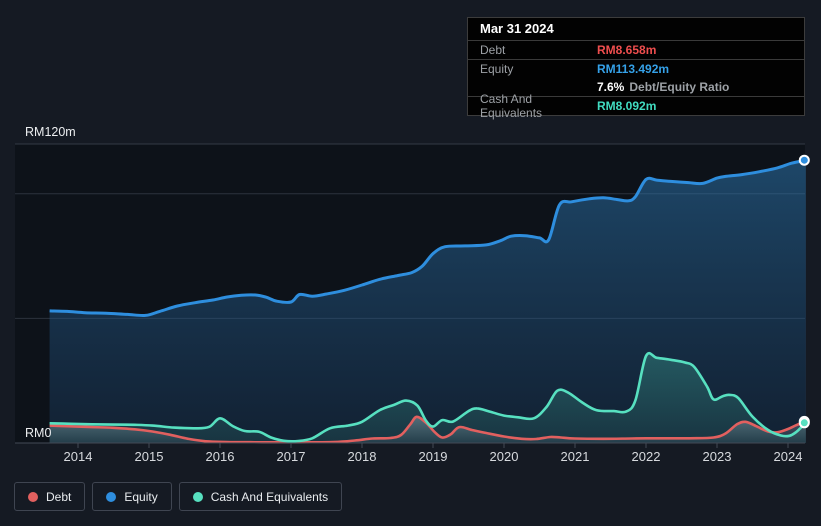 The image size is (821, 526). I want to click on cash-end-marker, so click(804, 423).